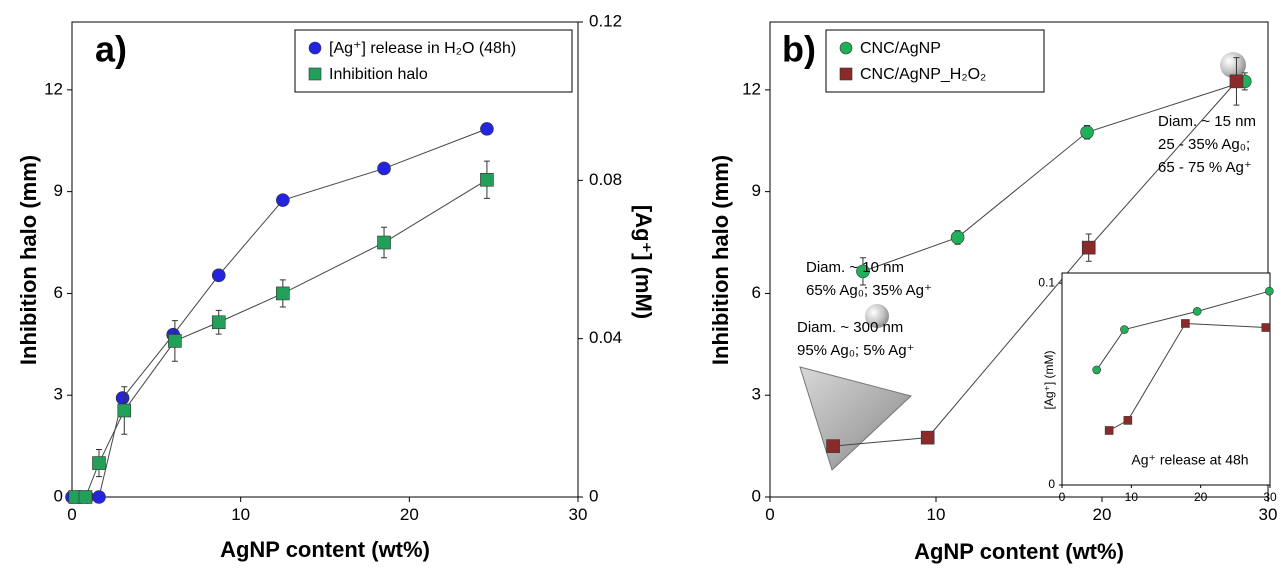 The width and height of the screenshot is (1285, 569). What do you see at coordinates (856, 350) in the screenshot?
I see `annotation: 95% Ag₀; 5% Ag⁺` at bounding box center [856, 350].